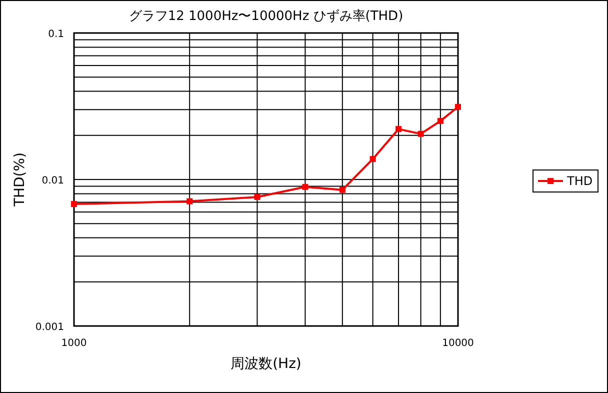  What do you see at coordinates (266, 364) in the screenshot?
I see `x-axis-title: 周波数(Hz)` at bounding box center [266, 364].